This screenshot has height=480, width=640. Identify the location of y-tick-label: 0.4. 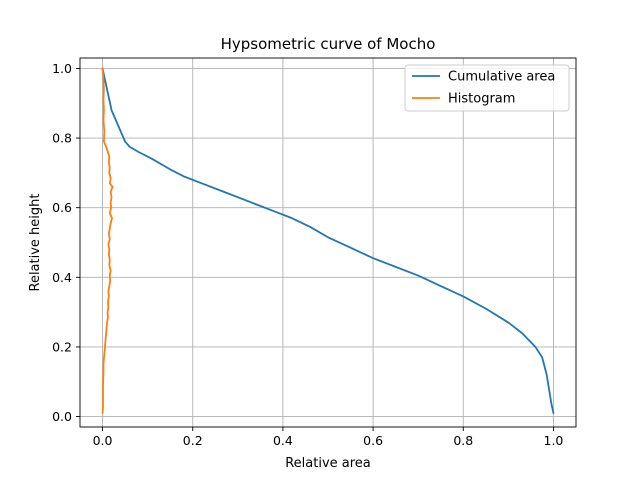
(62, 277).